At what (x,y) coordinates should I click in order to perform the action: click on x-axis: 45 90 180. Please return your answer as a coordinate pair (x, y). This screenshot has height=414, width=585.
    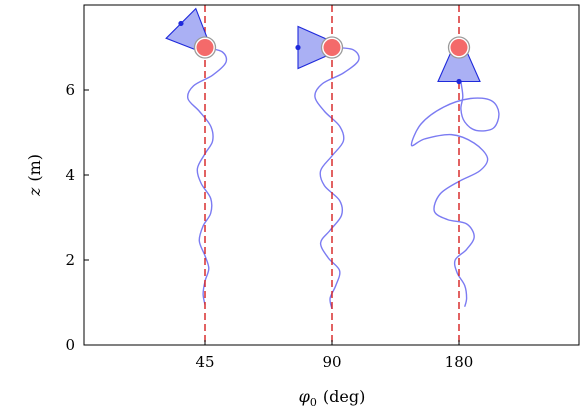
    Looking at the image, I should click on (334, 355).